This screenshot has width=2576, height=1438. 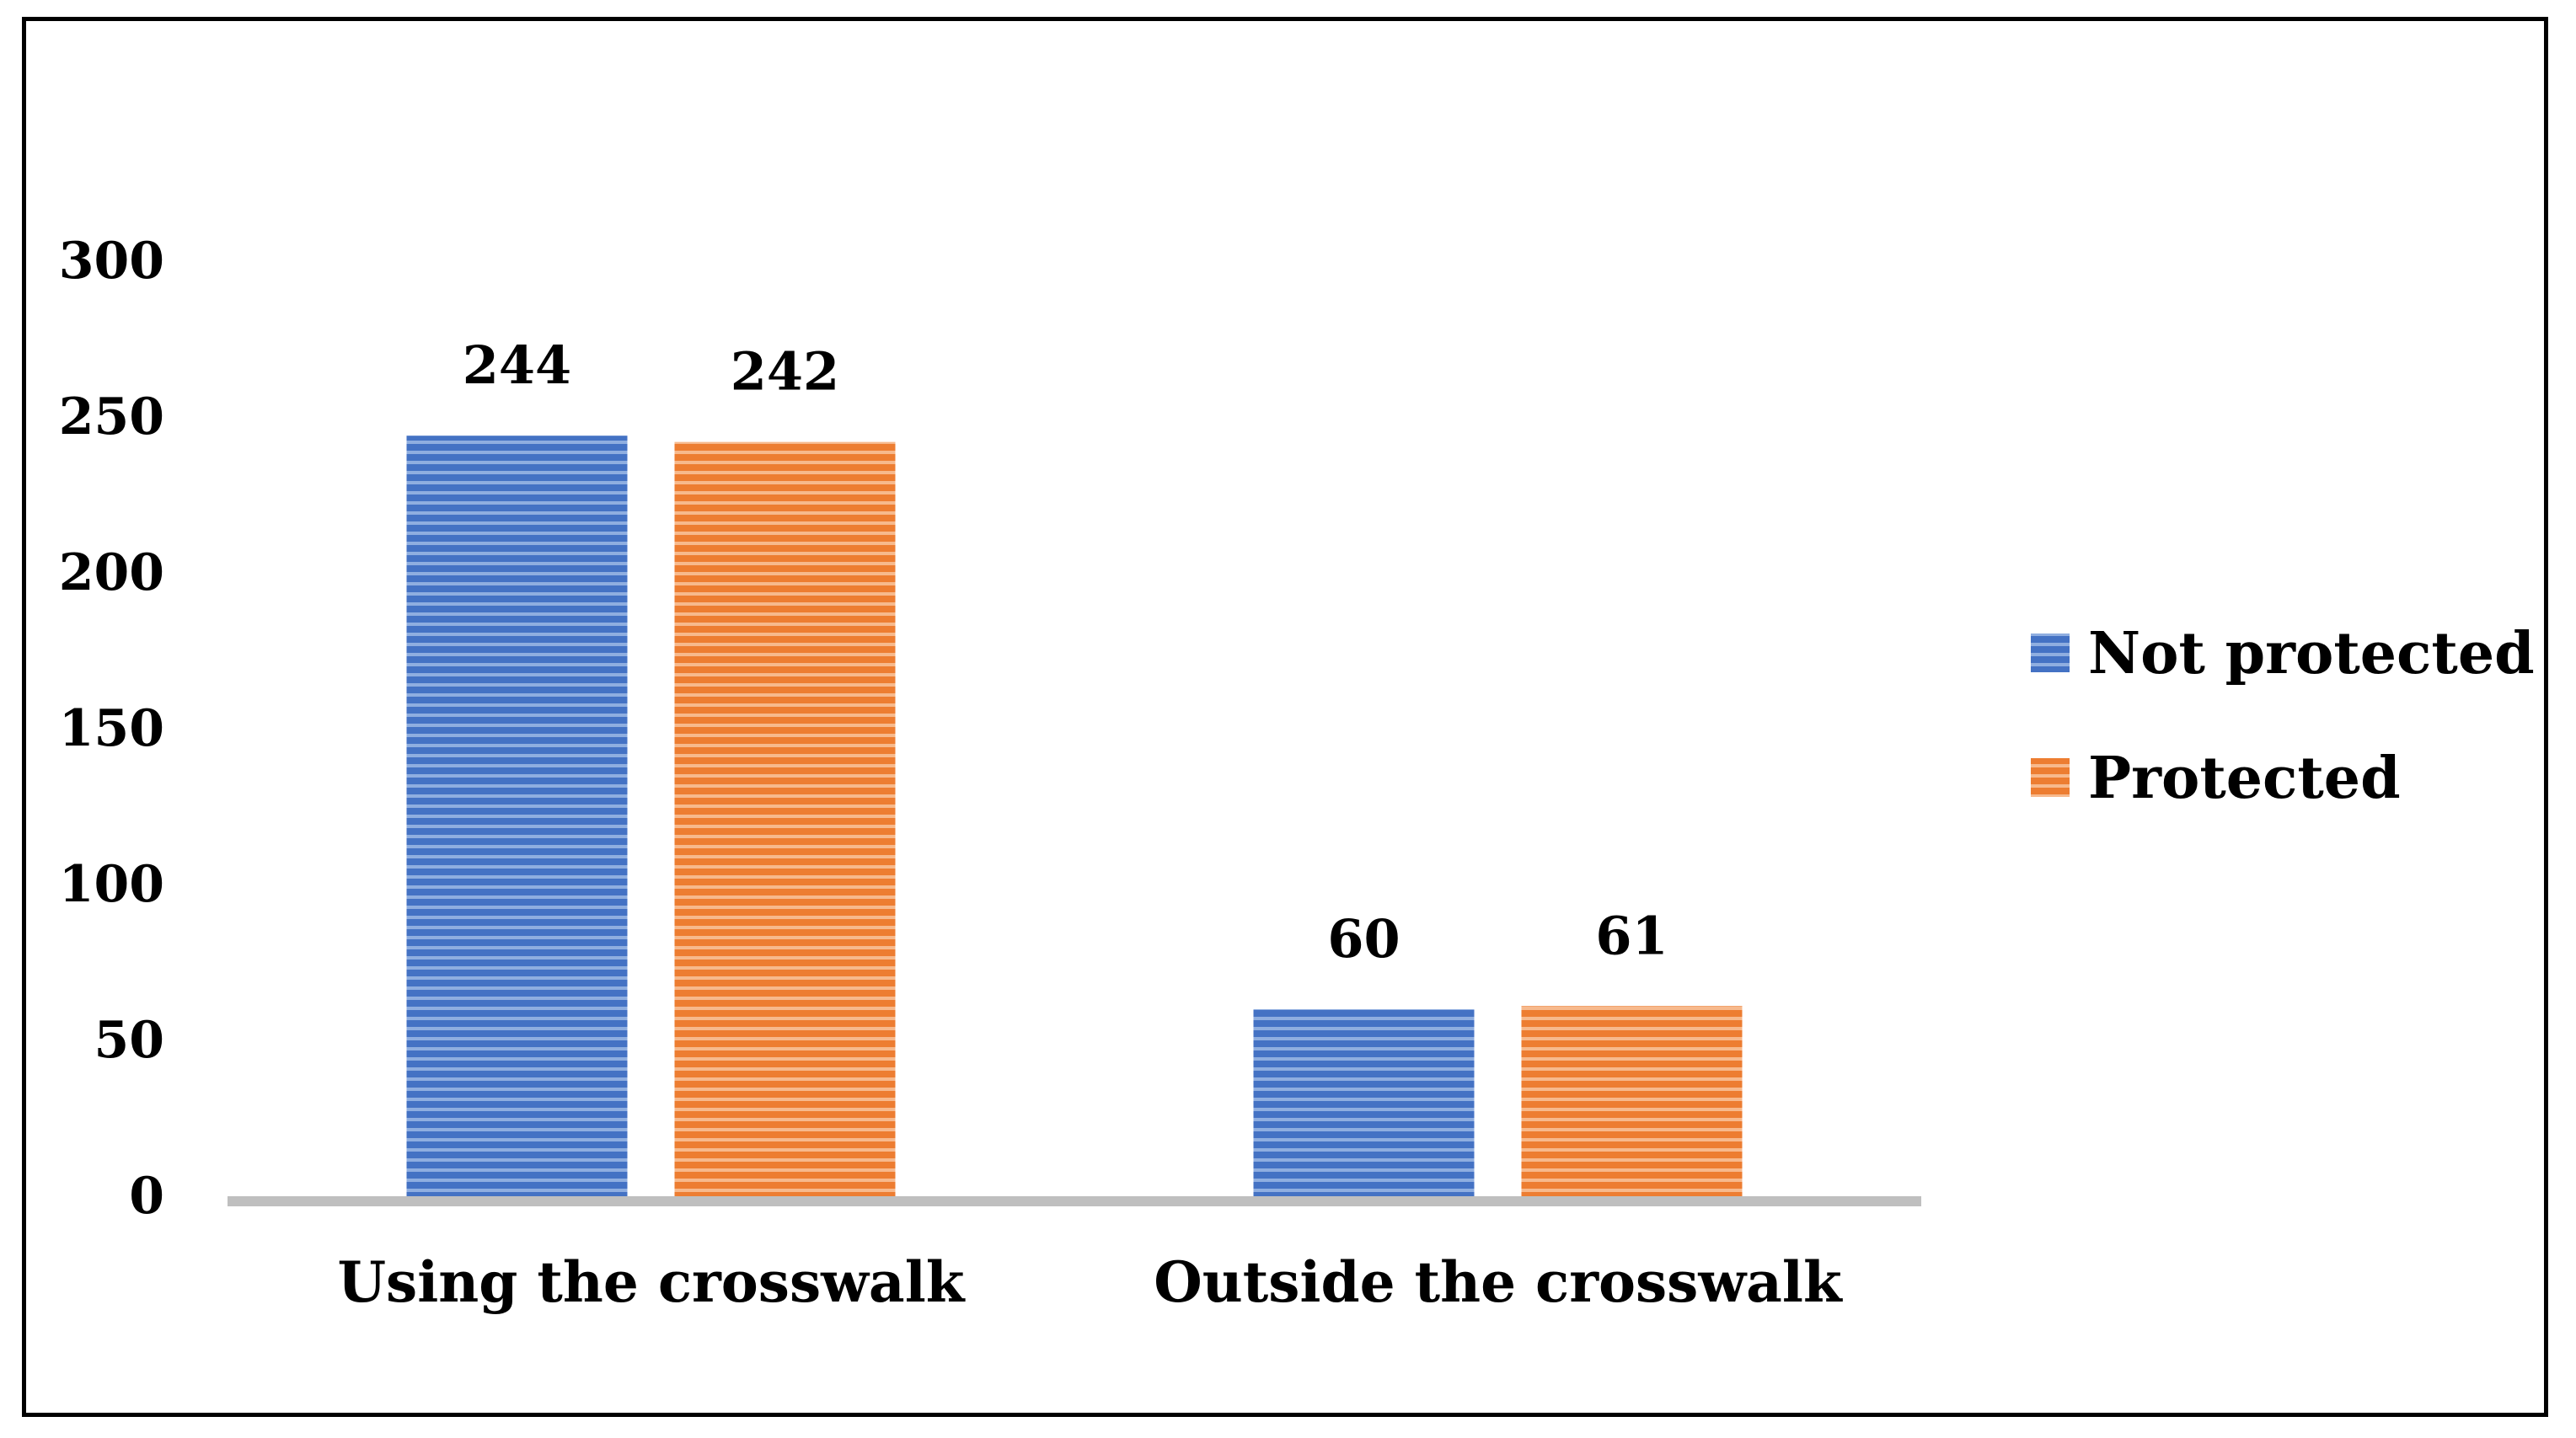 I want to click on x-category-label: Using the crosswalk, so click(x=651, y=1282).